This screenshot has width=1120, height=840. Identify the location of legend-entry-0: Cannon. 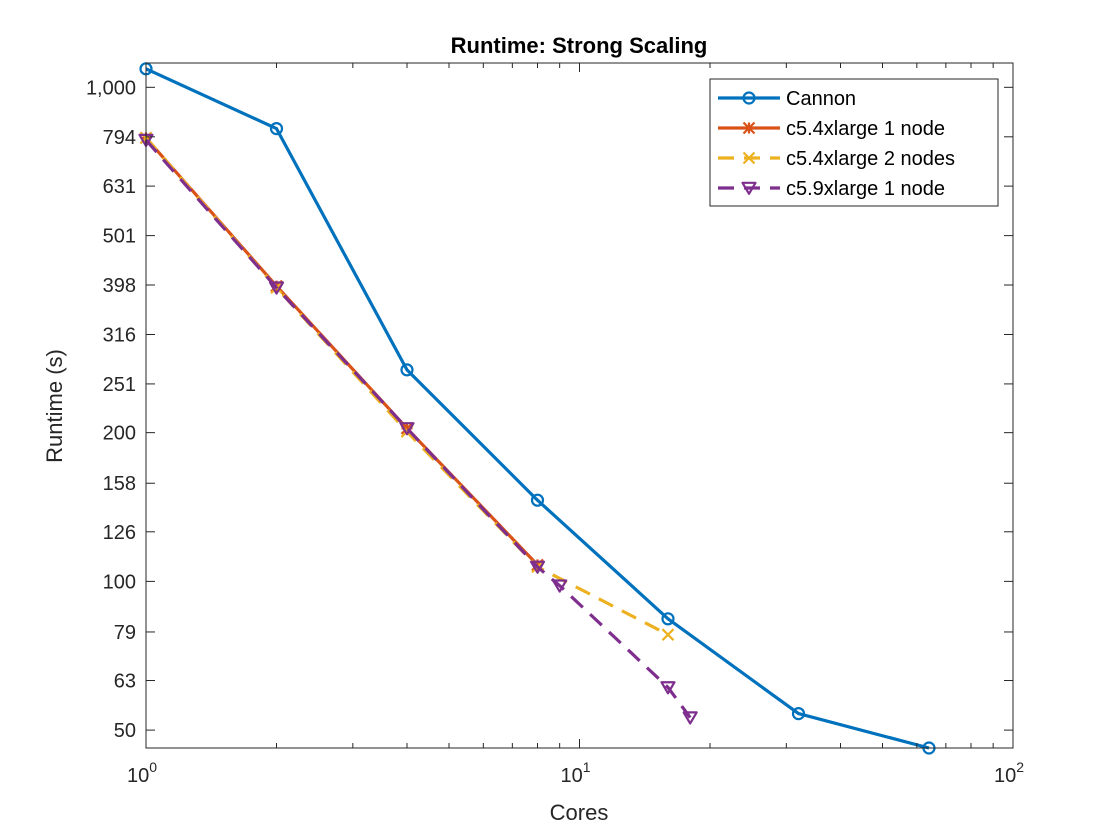
(787, 99).